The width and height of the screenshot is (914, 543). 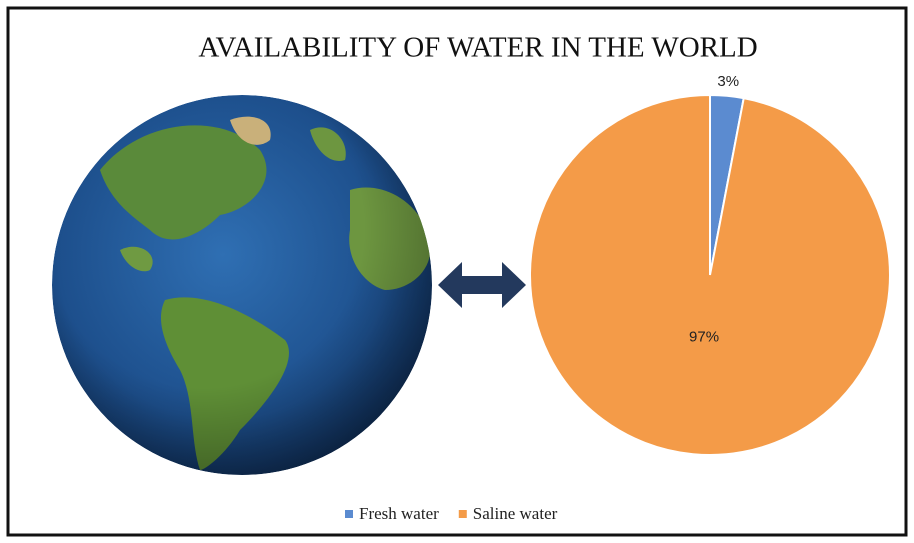 What do you see at coordinates (399, 513) in the screenshot?
I see `legend-label: Fresh water` at bounding box center [399, 513].